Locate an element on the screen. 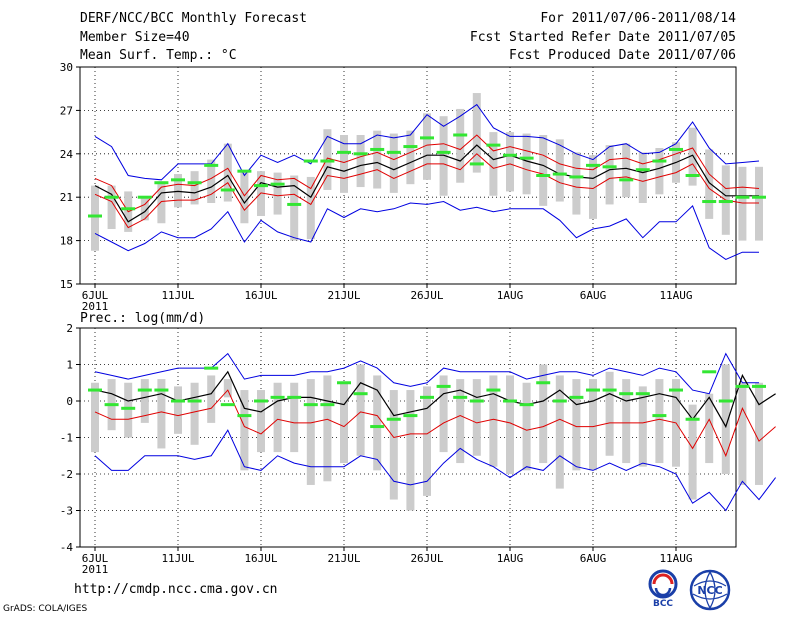 Image resolution: width=800 pixels, height=618 pixels. precip-x-tick-label: 6JUL is located at coordinates (95, 558).